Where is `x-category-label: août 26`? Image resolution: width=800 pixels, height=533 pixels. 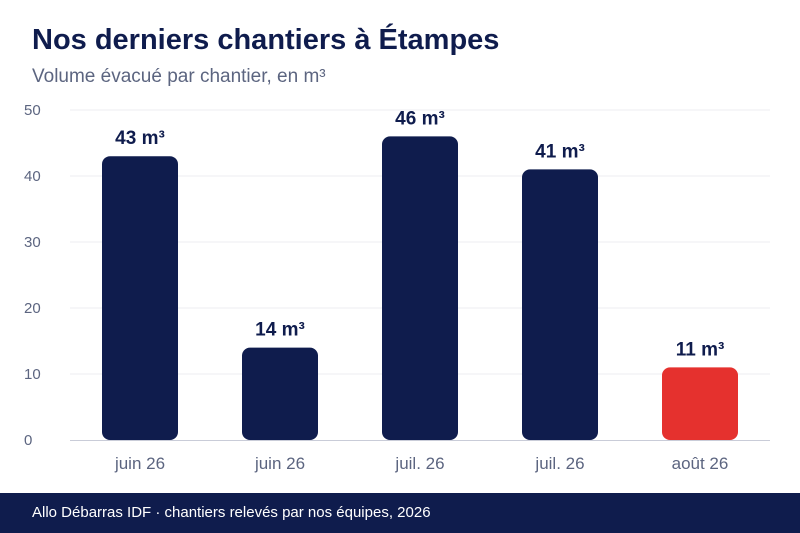
x-category-label: août 26 is located at coordinates (700, 463).